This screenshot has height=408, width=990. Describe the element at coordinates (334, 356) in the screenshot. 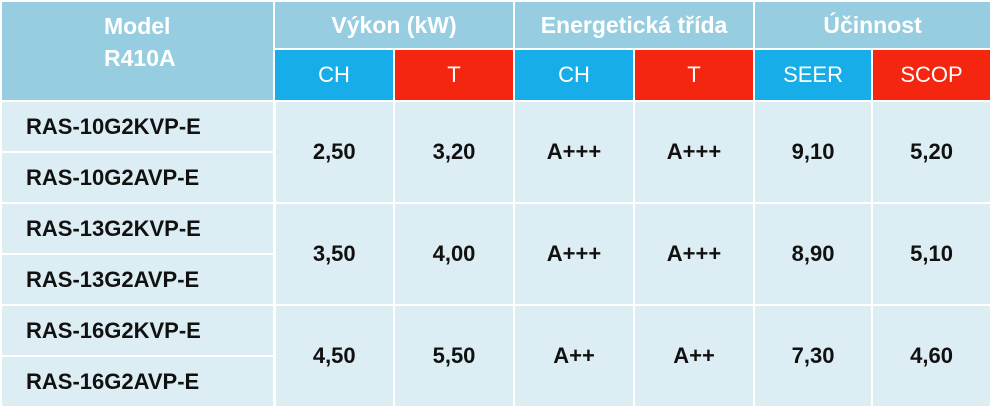

I see `cooling-power-value: 4,50` at that location.